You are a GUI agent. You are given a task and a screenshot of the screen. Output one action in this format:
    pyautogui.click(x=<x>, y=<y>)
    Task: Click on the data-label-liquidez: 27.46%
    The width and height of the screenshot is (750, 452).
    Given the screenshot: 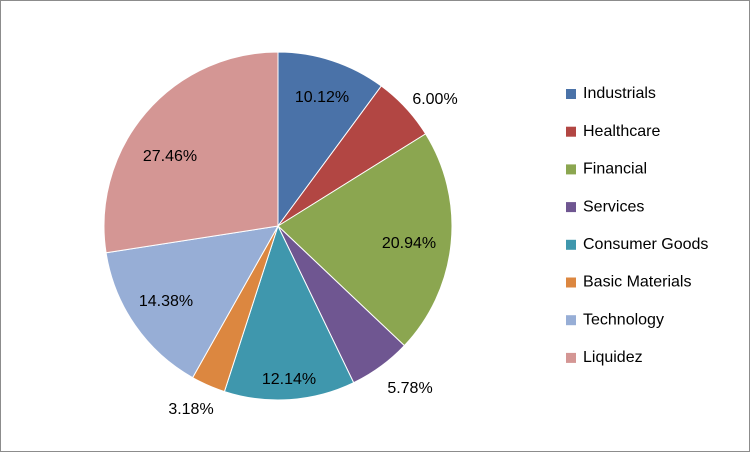 What is the action you would take?
    pyautogui.click(x=170, y=156)
    